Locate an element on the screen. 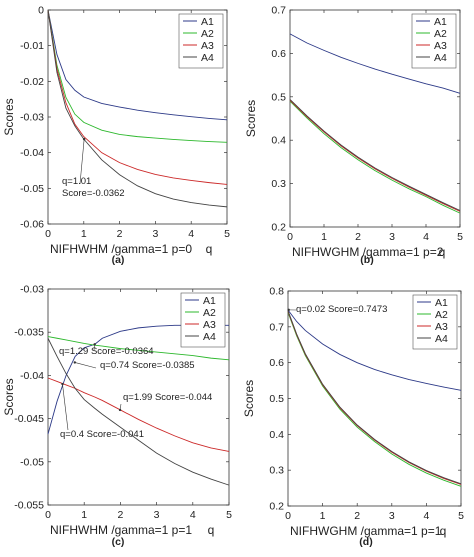 The image size is (474, 557). annotation-label: q=1.99 Score=-0.044 is located at coordinates (167, 397).